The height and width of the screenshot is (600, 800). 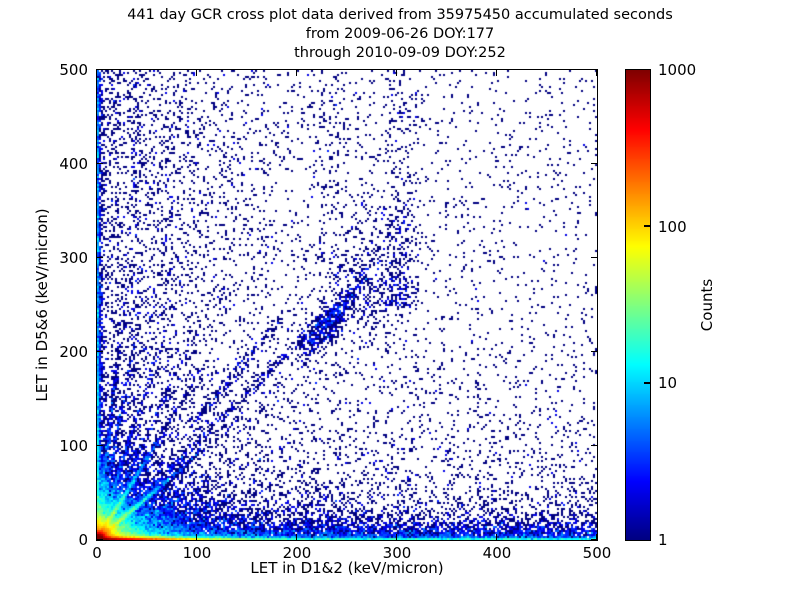 I want to click on colorbar-tick-label: 10, so click(x=668, y=383).